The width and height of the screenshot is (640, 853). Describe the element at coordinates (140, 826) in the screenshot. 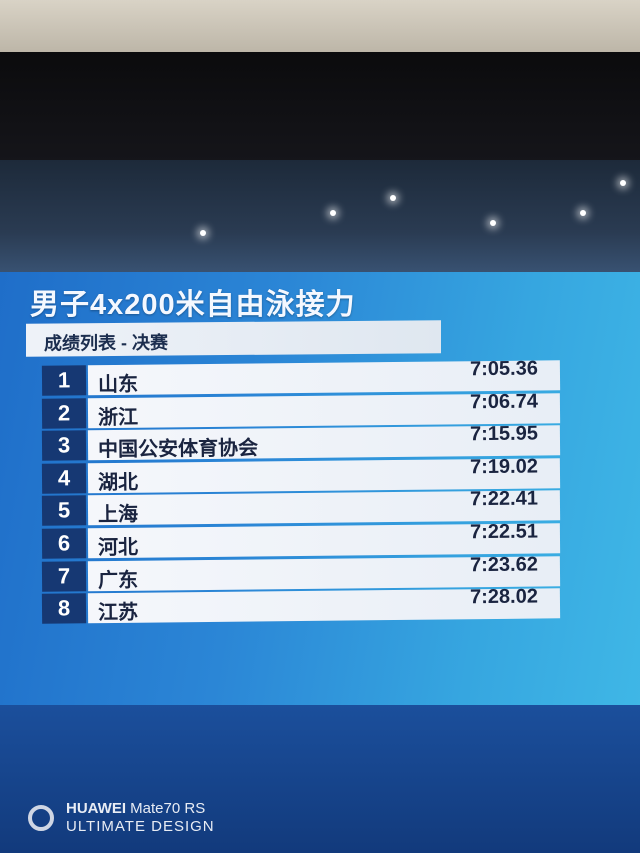

I see `watermark-tagline: ULTIMATE DESIGN` at that location.